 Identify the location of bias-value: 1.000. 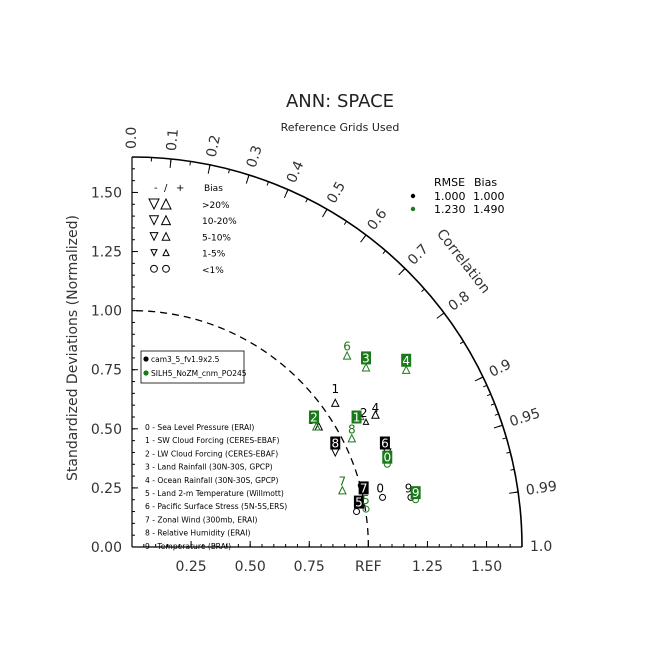
(489, 196).